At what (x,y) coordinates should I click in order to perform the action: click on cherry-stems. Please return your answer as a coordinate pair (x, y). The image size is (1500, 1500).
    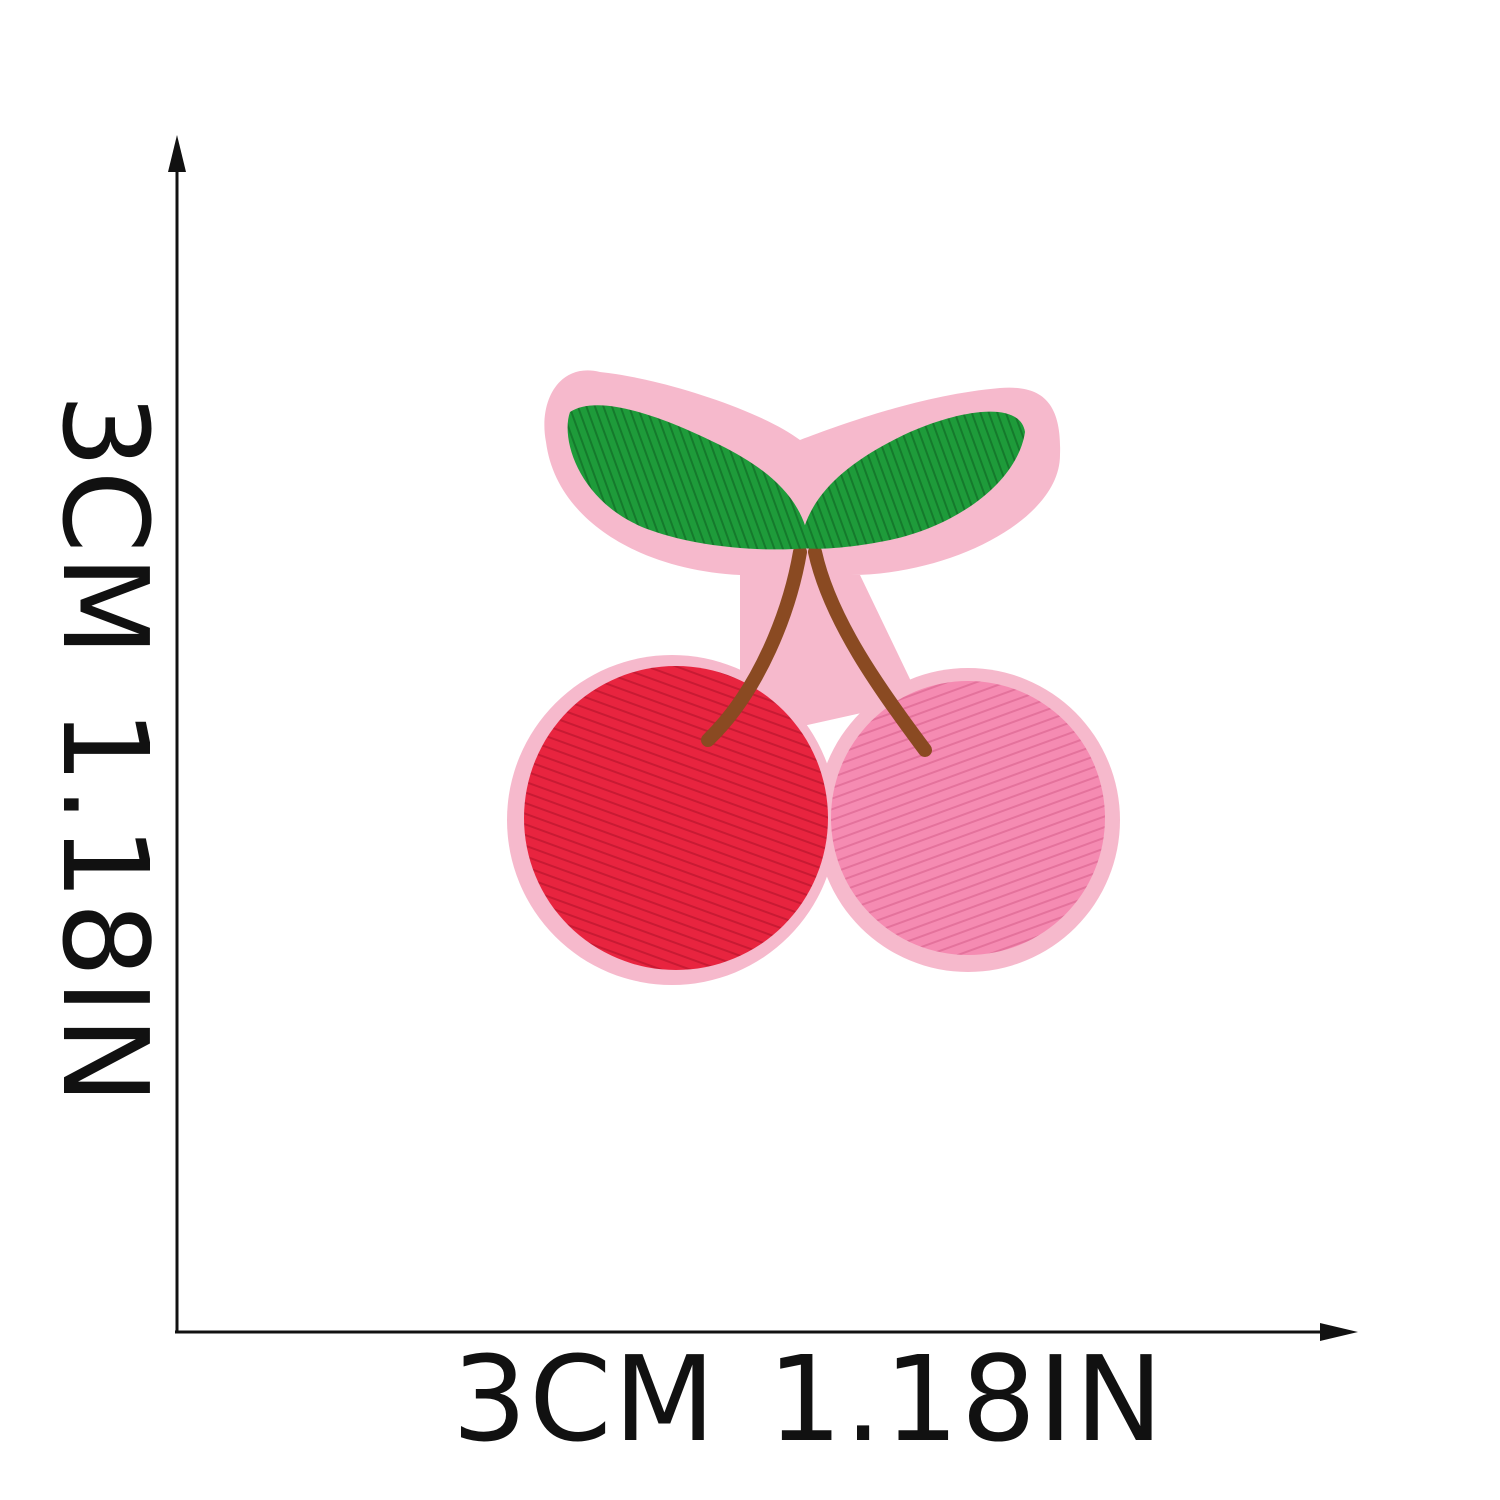
    Looking at the image, I should click on (816, 651).